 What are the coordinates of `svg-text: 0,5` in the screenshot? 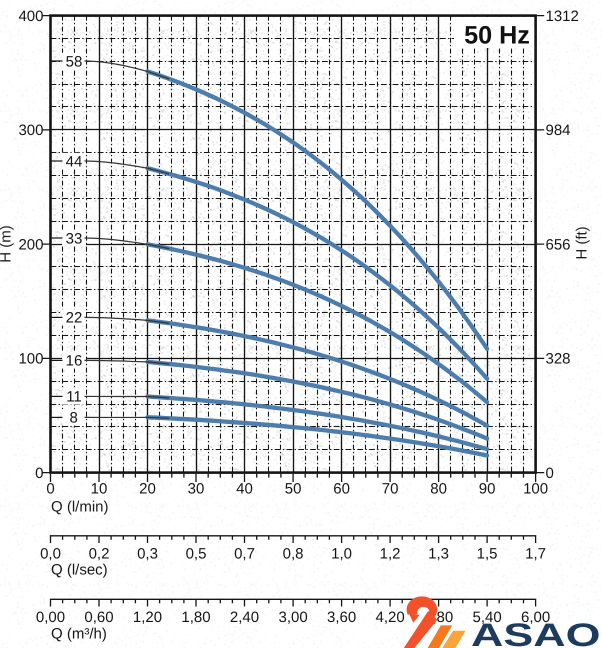 It's located at (196, 554).